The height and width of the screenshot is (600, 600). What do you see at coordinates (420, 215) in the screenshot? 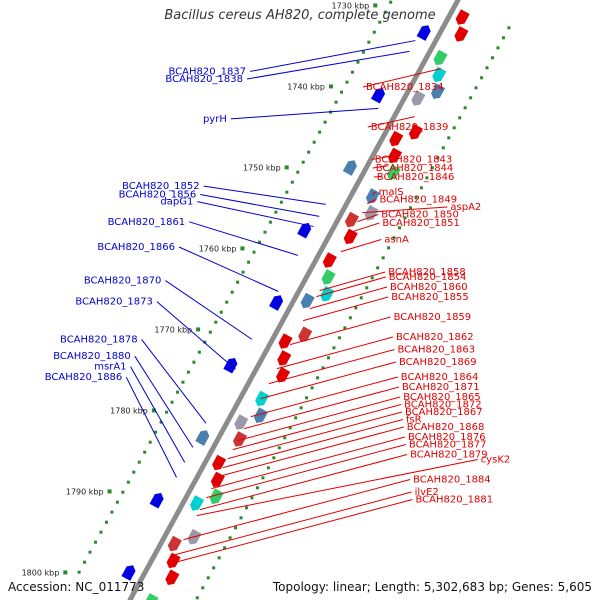
I see `gene-label-right: BCAH820_1850` at bounding box center [420, 215].